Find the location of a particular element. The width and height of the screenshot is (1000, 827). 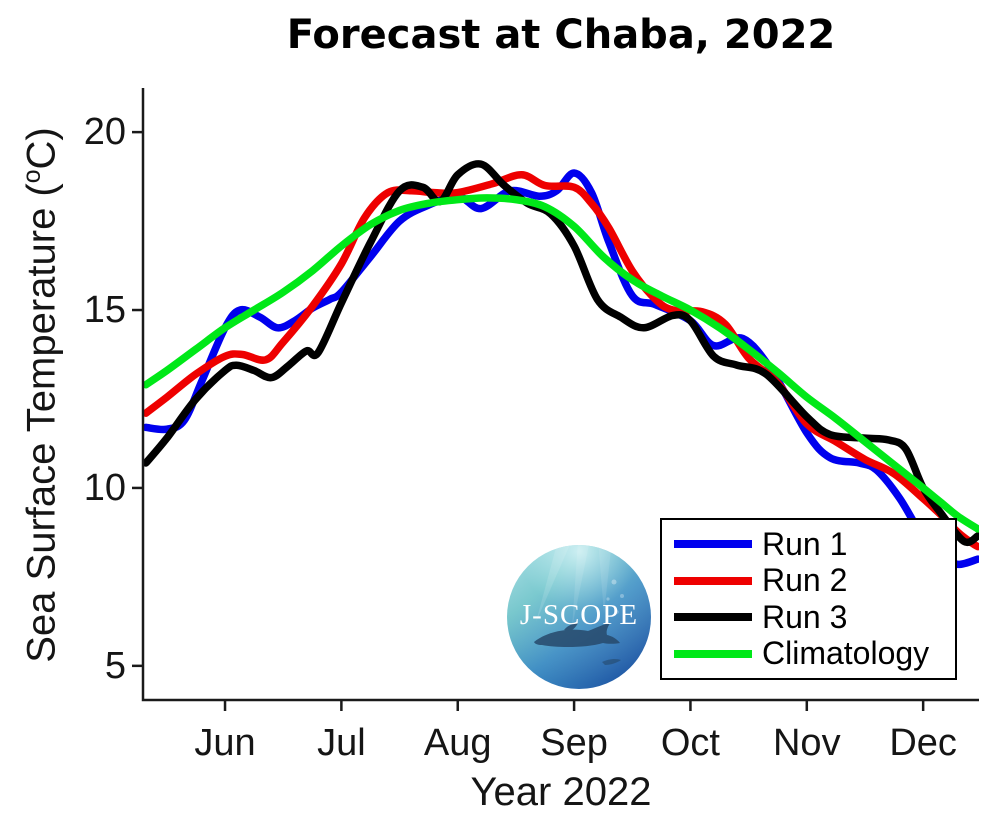

legend-label: Run 2 is located at coordinates (805, 580).